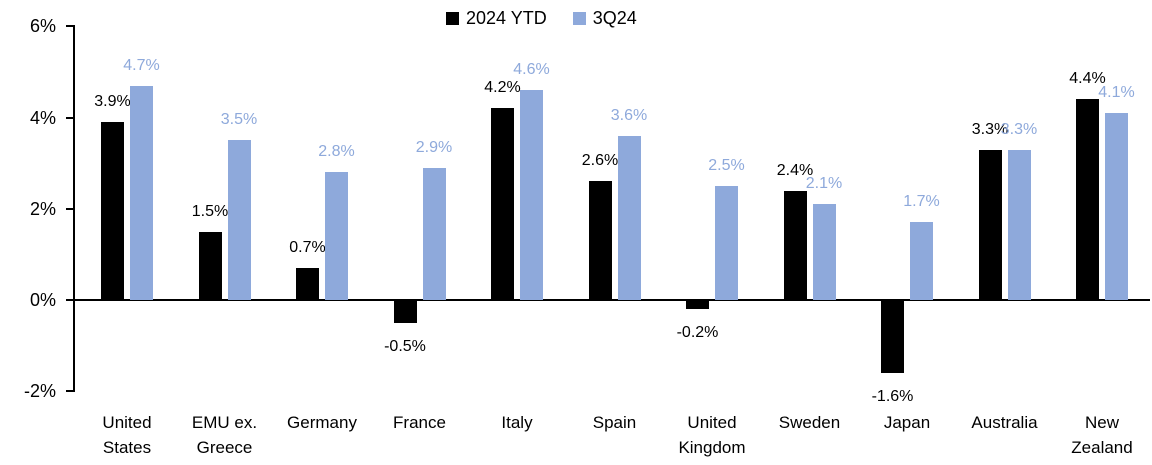 The width and height of the screenshot is (1152, 465). What do you see at coordinates (697, 333) in the screenshot?
I see `value-label: -0.2%` at bounding box center [697, 333].